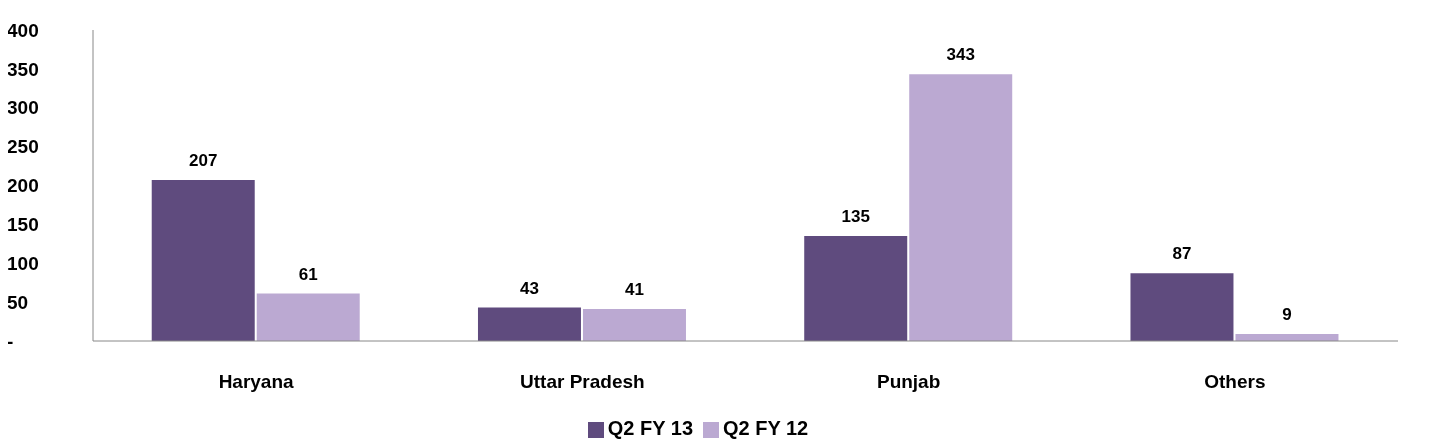 This screenshot has width=1448, height=448. What do you see at coordinates (529, 288) in the screenshot?
I see `data-label: 43` at bounding box center [529, 288].